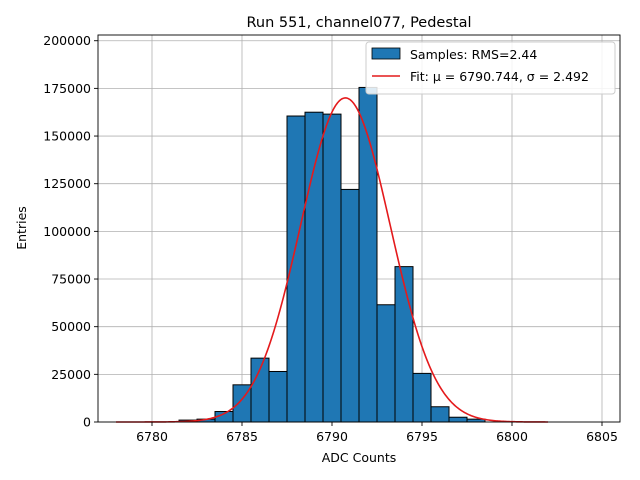  What do you see at coordinates (152, 436) in the screenshot?
I see `x-tick-label: 6780` at bounding box center [152, 436].